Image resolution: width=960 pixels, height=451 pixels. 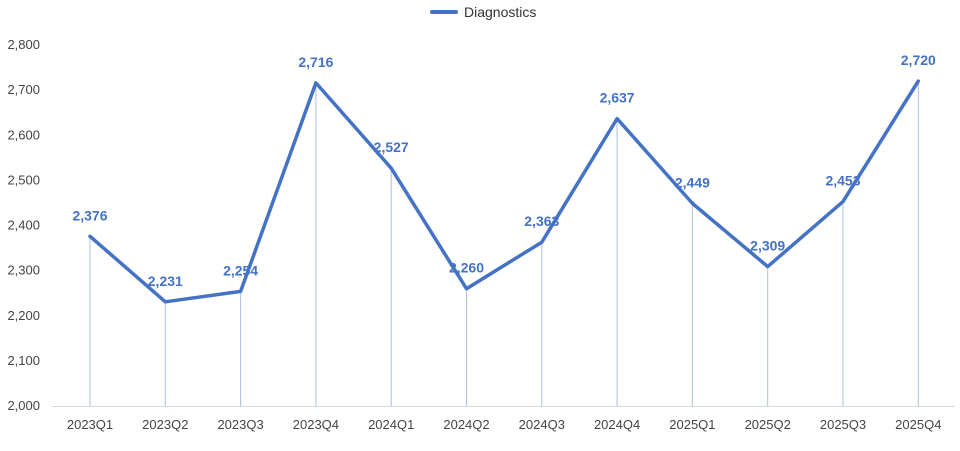 I want to click on data-label: 2,231, so click(x=165, y=281).